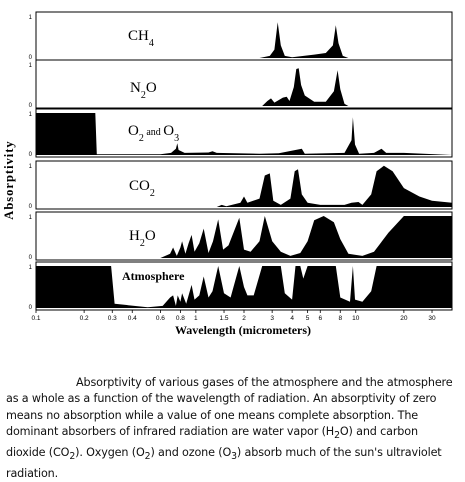  Describe the element at coordinates (292, 318) in the screenshot. I see `x-tick-label: 4` at that location.